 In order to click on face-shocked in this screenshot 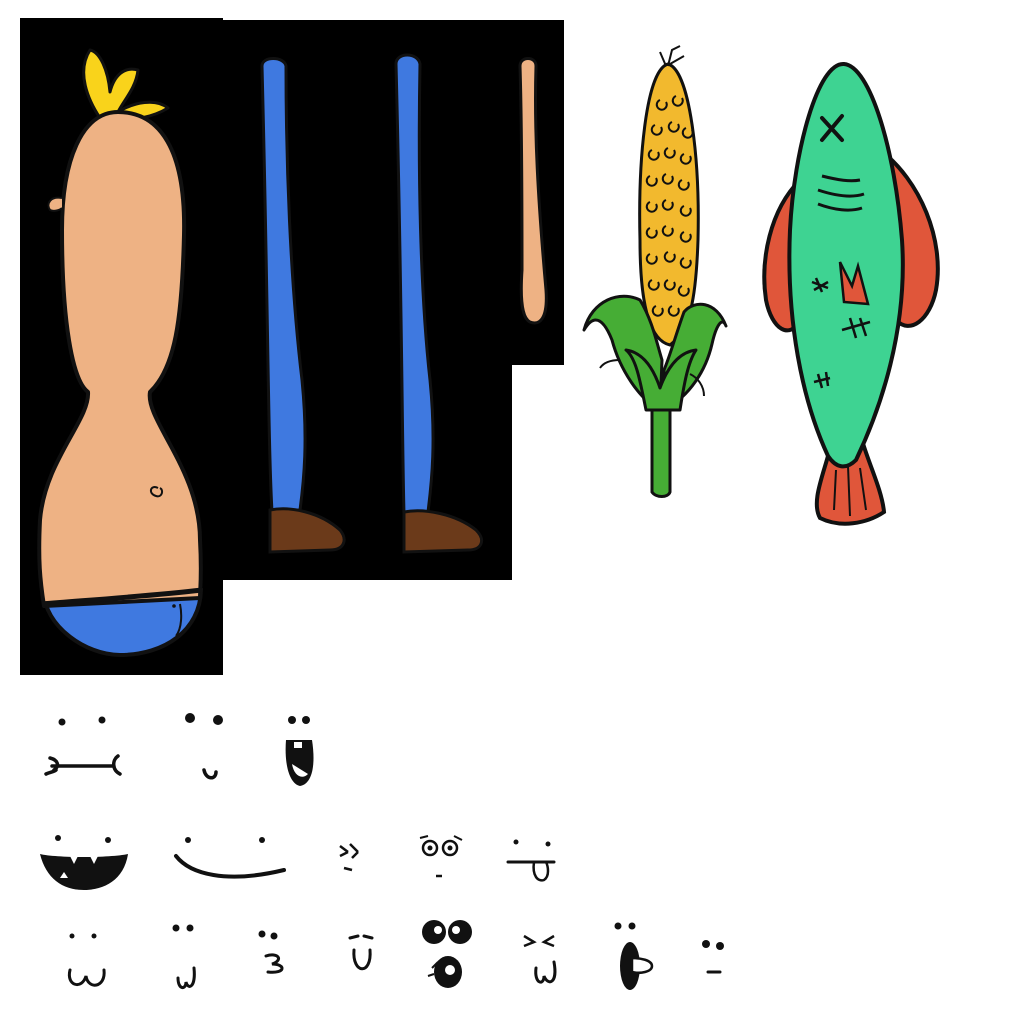, I will do `click(447, 954)`.